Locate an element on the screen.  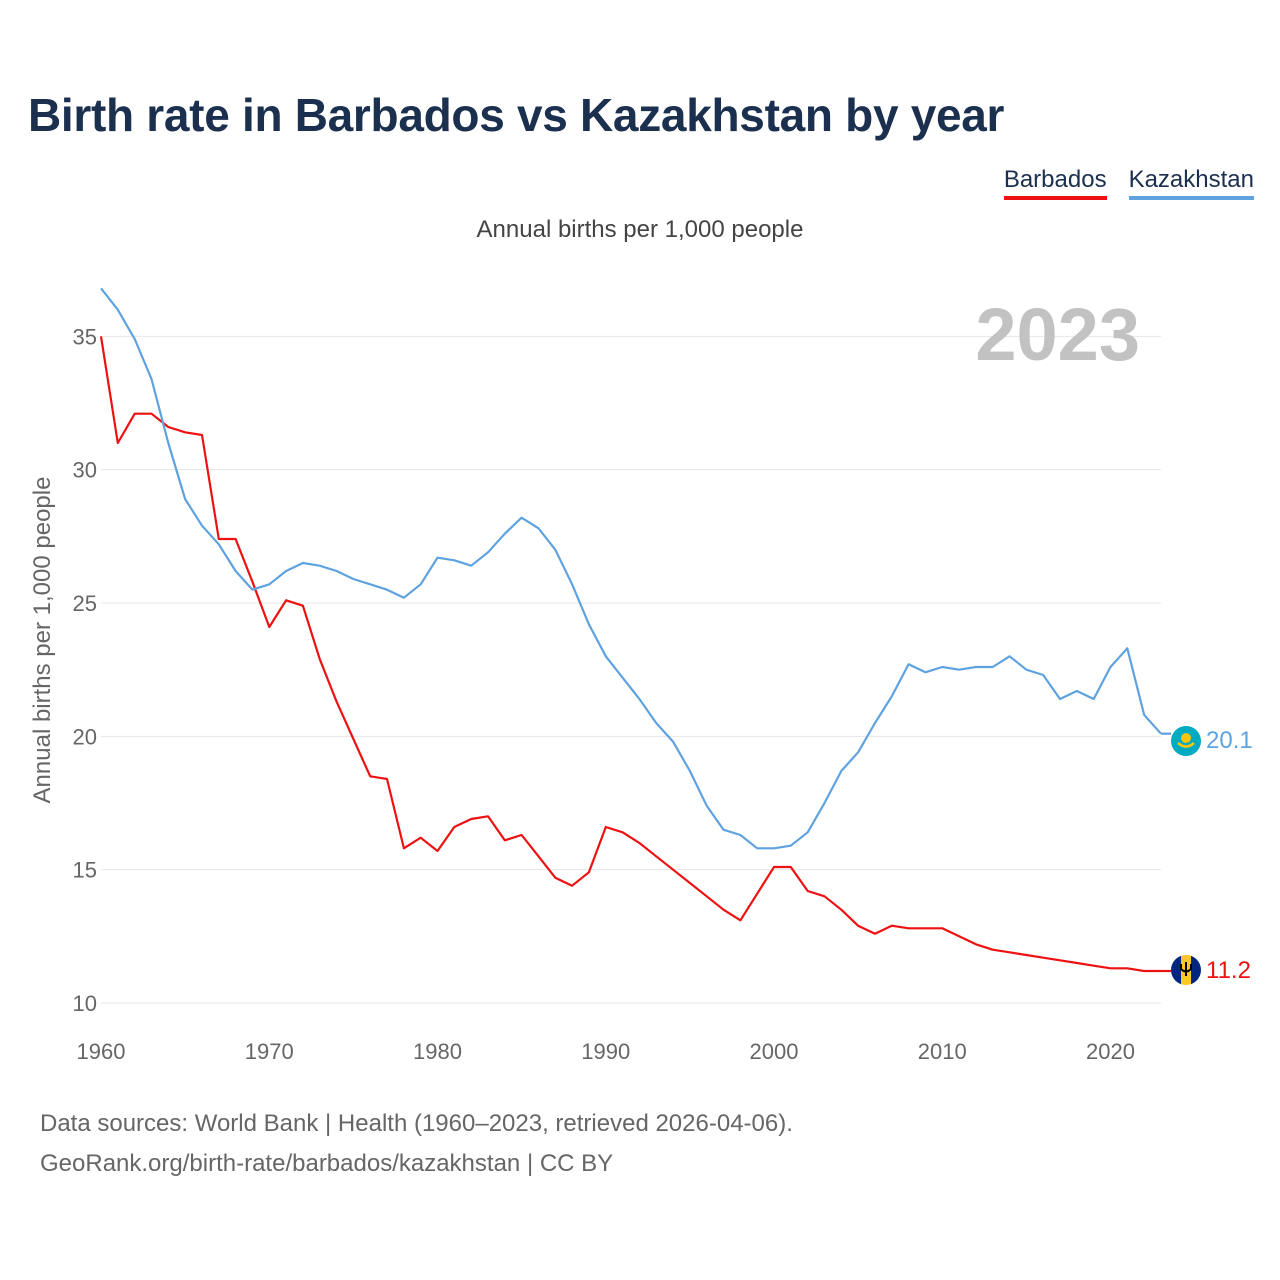
x-tick-label: 1970 is located at coordinates (269, 1051).